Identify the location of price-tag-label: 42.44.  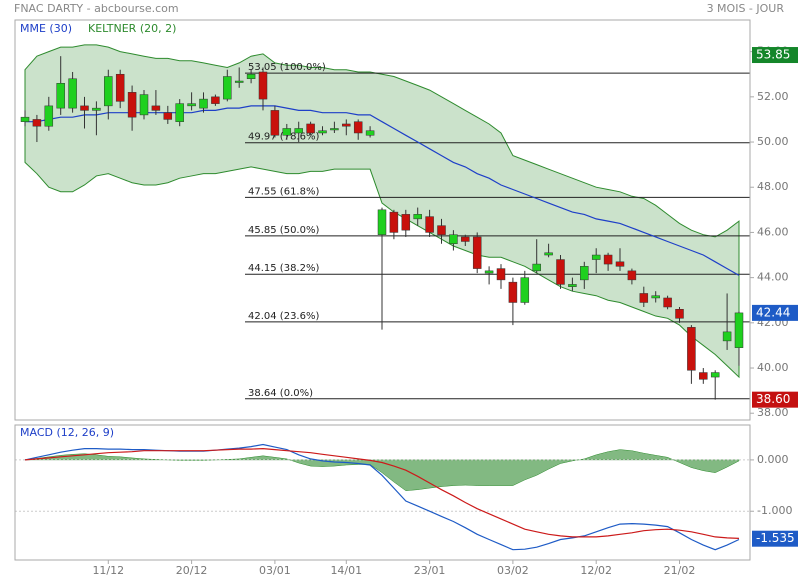
(773, 312).